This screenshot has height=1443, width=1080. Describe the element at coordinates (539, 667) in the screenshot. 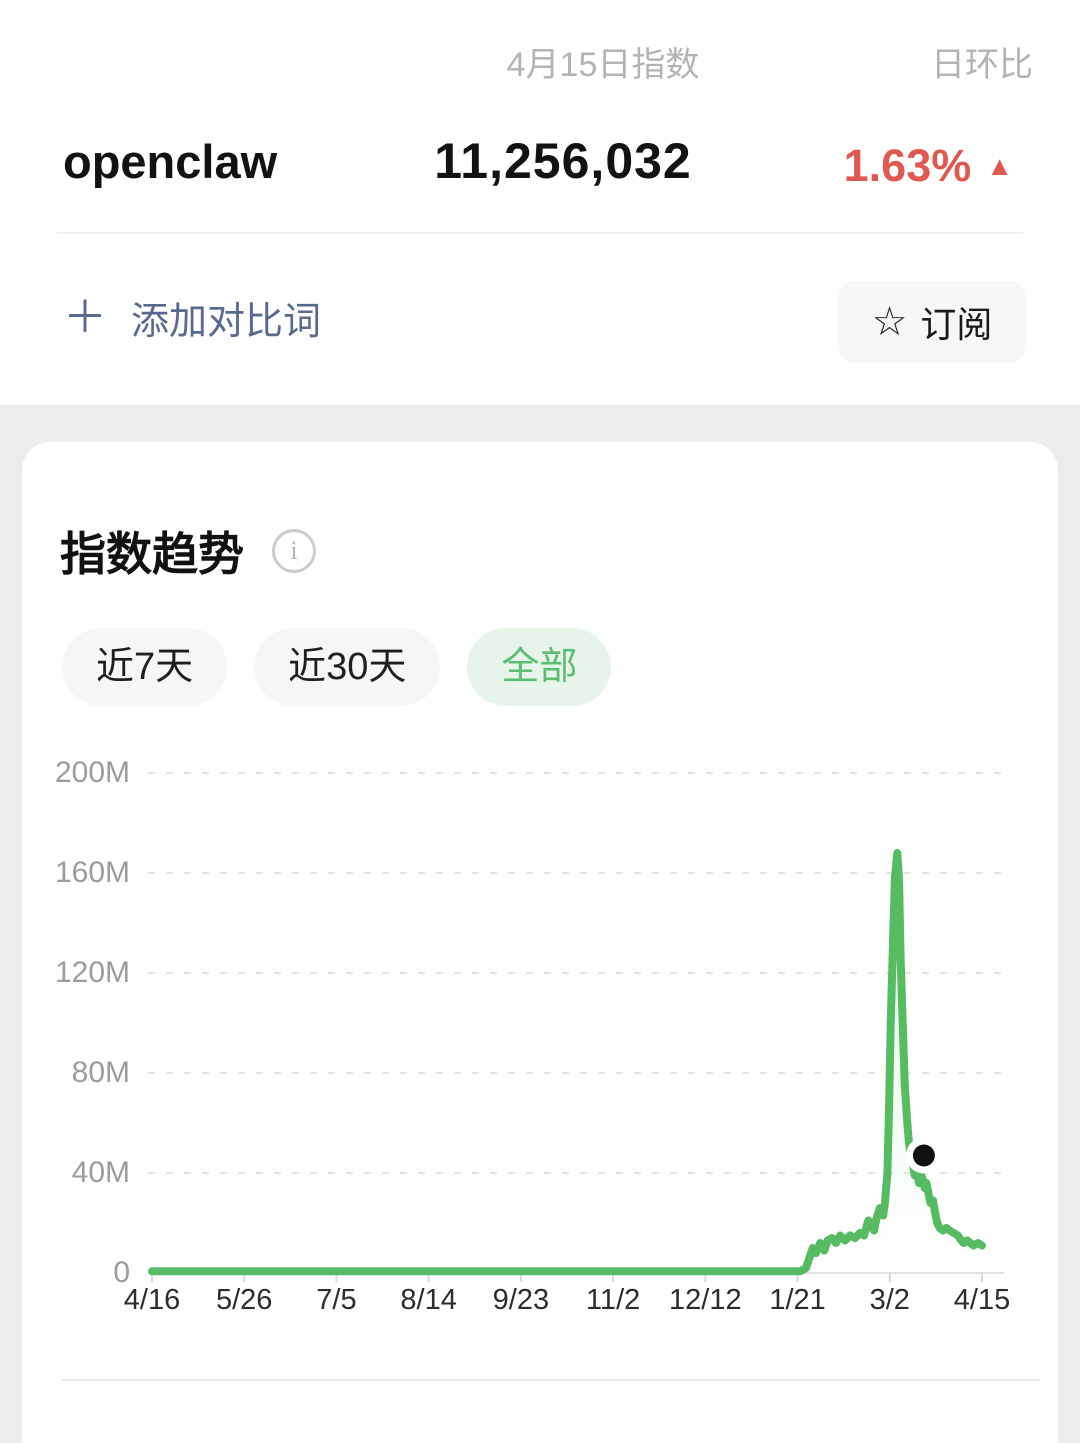

I see `filter-all: 全部` at that location.